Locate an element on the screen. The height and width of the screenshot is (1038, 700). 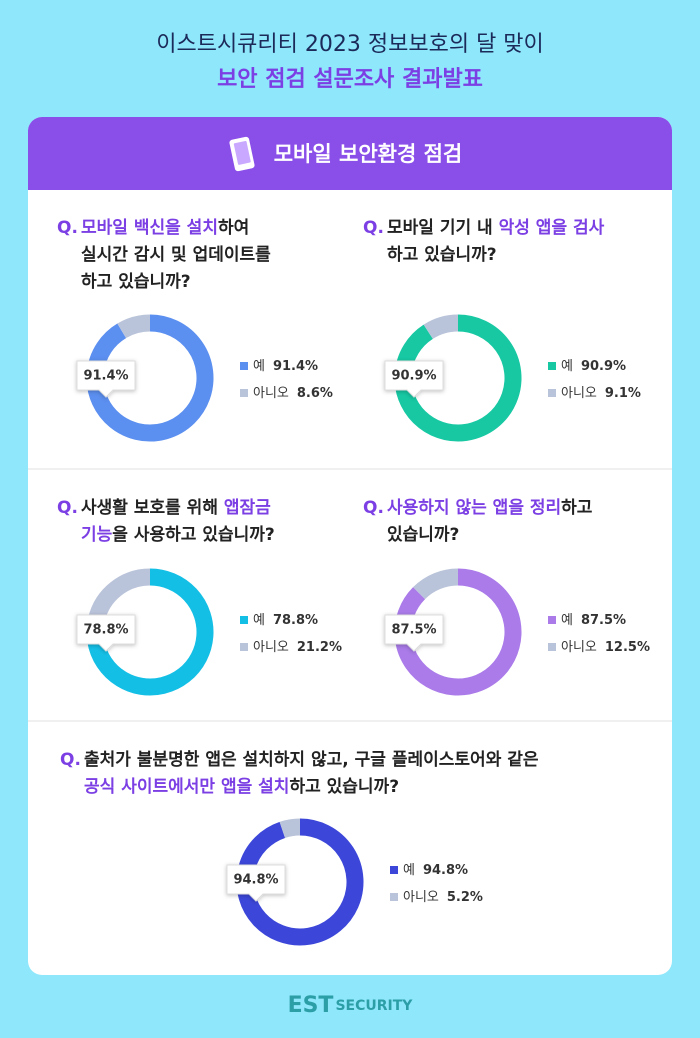
section-header is located at coordinates (350, 153).